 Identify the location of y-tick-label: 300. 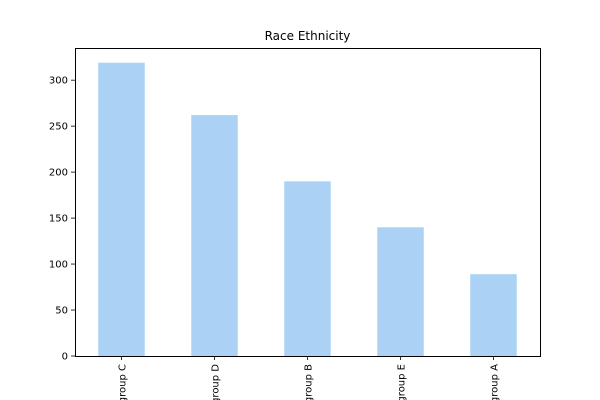
(58, 81).